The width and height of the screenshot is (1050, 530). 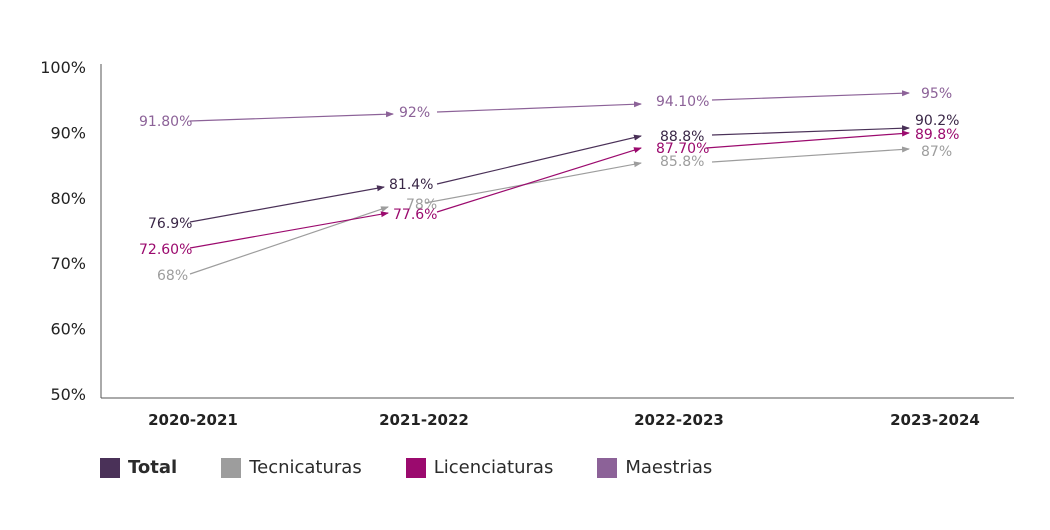 What do you see at coordinates (170, 224) in the screenshot?
I see `data-label-total: 76.9%` at bounding box center [170, 224].